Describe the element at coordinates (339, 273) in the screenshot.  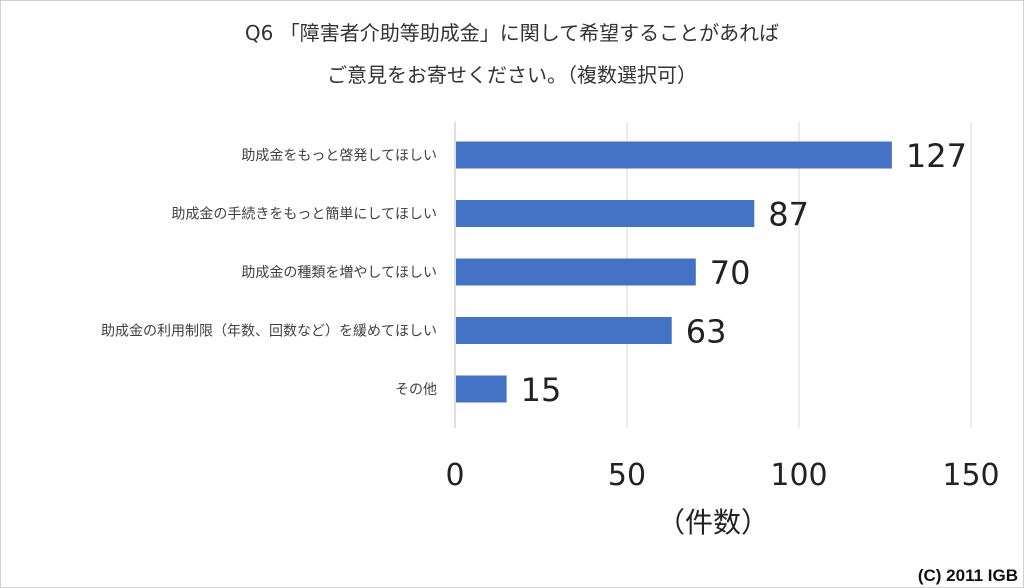
I see `category-label: 助成金の種類を増やしてほしい` at that location.